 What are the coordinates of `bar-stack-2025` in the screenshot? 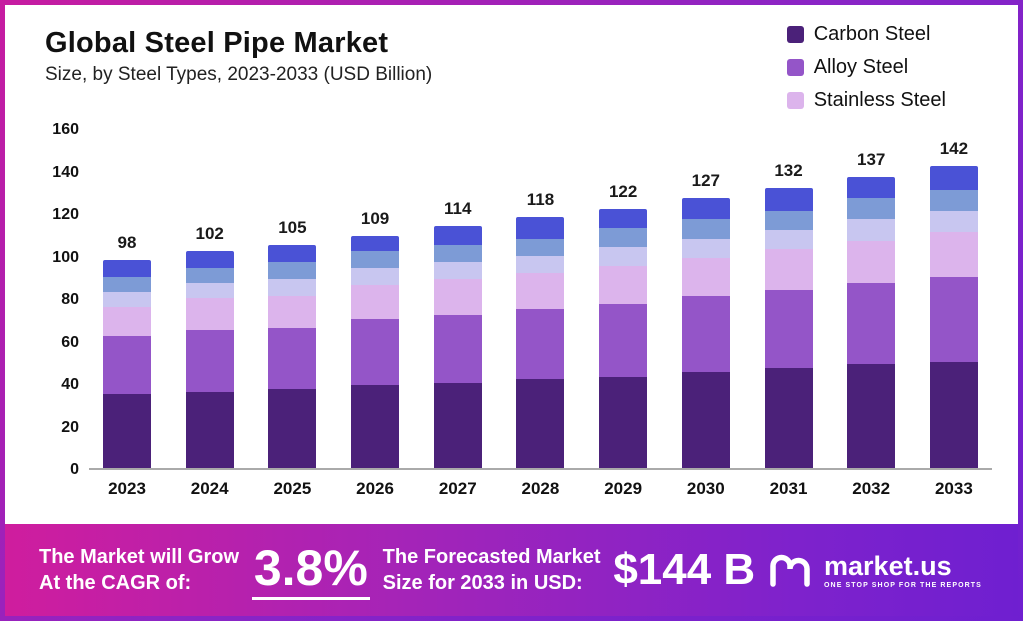 It's located at (292, 356).